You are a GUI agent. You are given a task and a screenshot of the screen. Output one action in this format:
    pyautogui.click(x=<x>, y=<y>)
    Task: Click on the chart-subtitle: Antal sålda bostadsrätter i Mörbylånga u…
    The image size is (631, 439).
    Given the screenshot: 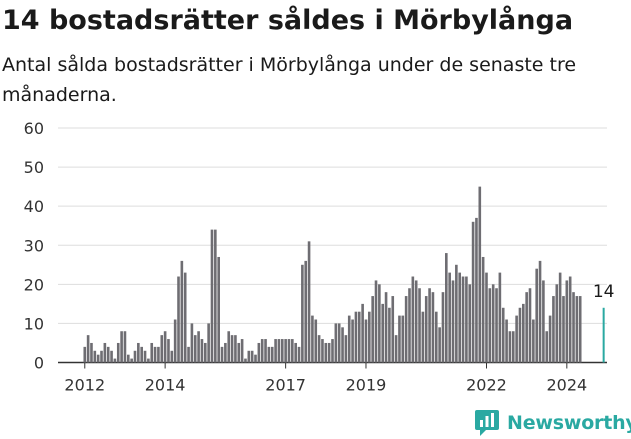 What is the action you would take?
    pyautogui.click(x=289, y=80)
    